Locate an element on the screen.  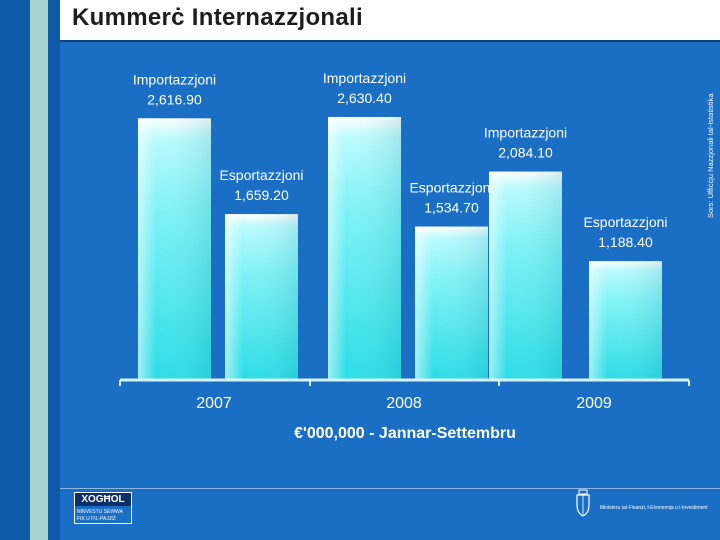
x-tick-label-2007: 2007 is located at coordinates (214, 403).